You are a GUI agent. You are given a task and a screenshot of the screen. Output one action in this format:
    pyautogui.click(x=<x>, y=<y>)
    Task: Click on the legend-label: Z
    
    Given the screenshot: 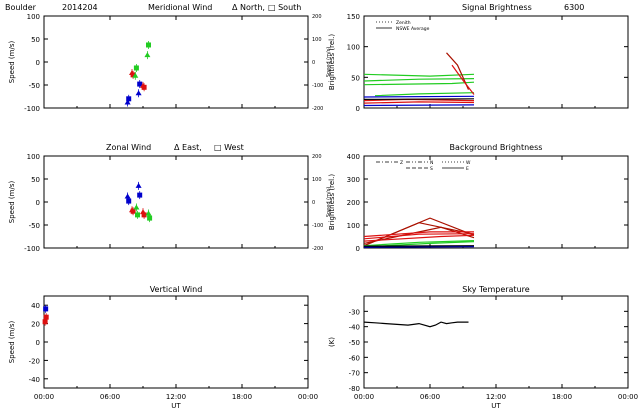 What is the action you would take?
    pyautogui.click(x=401, y=163)
    